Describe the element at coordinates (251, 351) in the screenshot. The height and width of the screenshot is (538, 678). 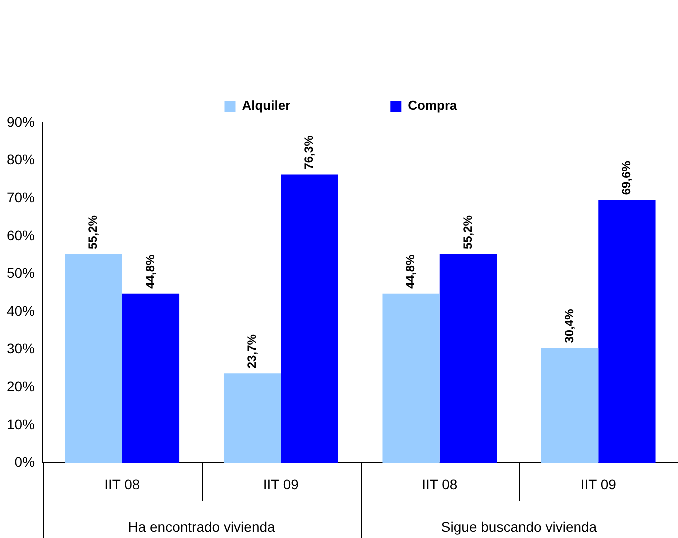
I see `data-label: 23,7%` at that location.